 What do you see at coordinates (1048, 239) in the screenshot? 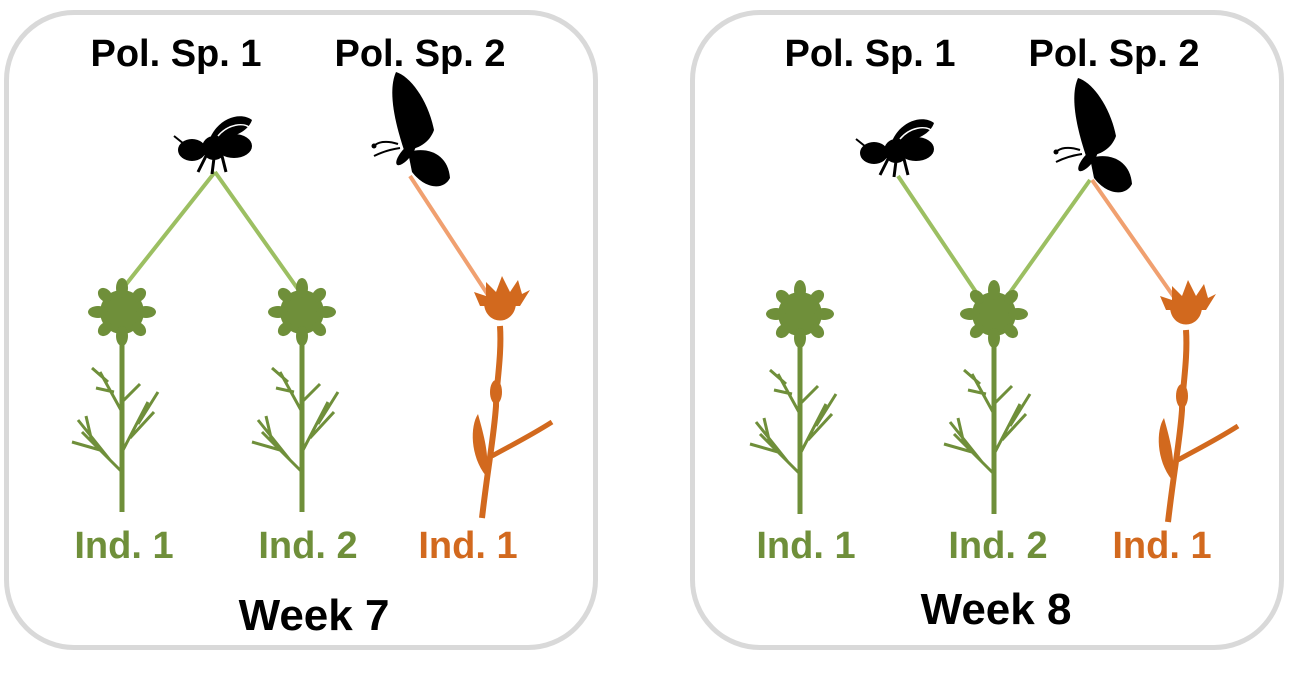
I see `link-pol2-ind2-green` at bounding box center [1048, 239].